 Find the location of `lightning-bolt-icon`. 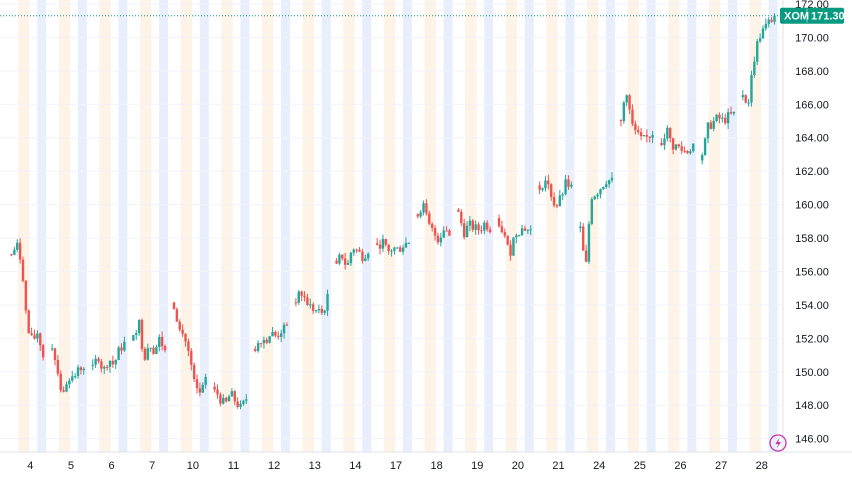

lightning-bolt-icon is located at coordinates (778, 443).